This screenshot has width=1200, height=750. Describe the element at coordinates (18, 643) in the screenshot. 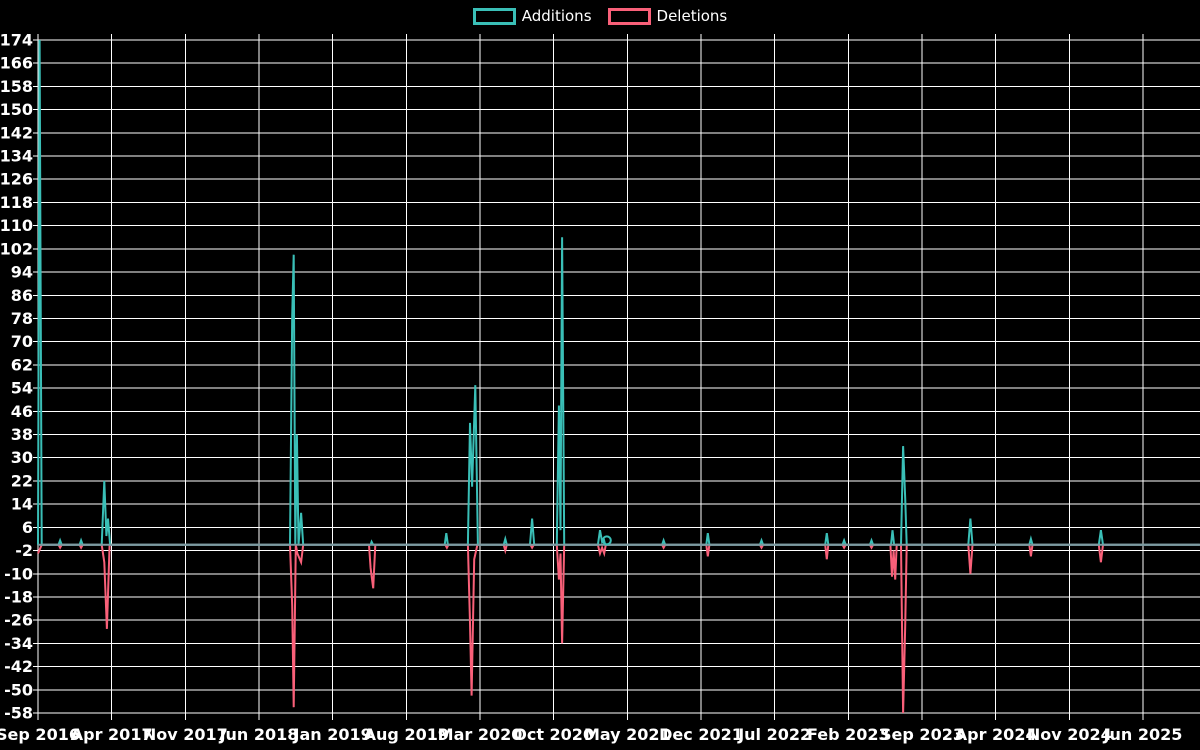

I see `y-tick-label: -34` at that location.